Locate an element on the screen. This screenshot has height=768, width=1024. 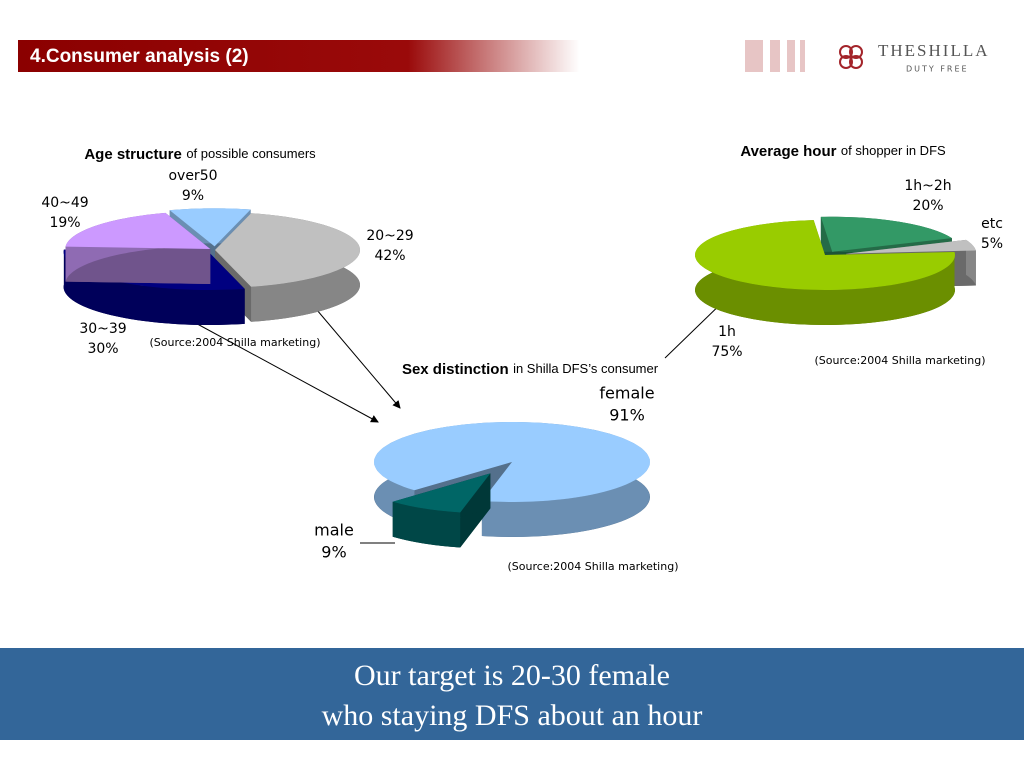
value-label: 75% is located at coordinates (726, 352).